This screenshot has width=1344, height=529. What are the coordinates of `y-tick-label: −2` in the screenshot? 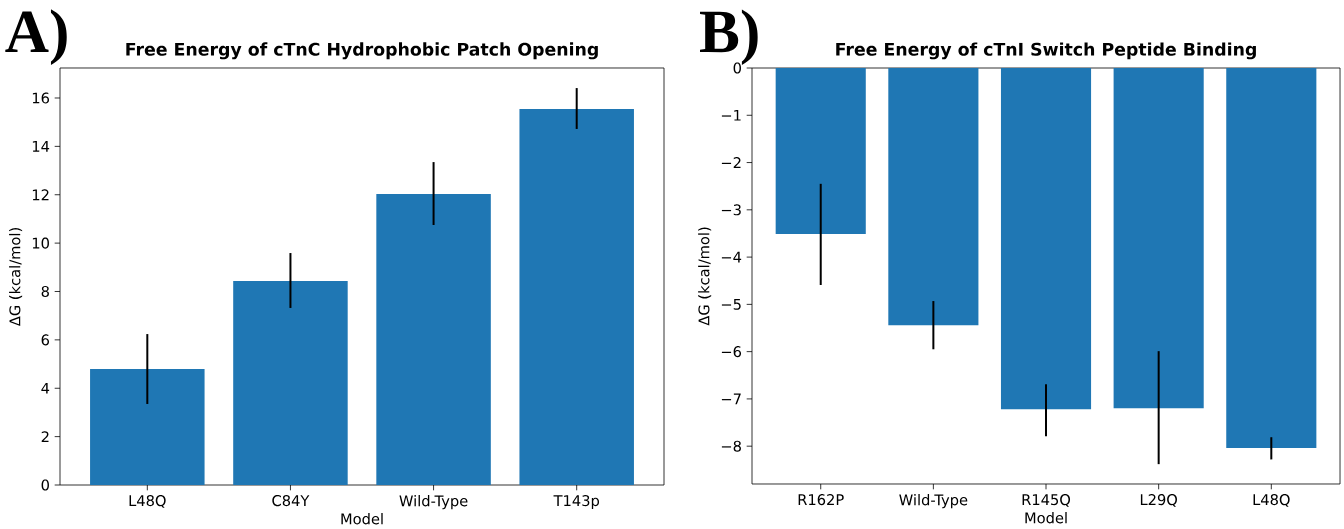 It's located at (731, 162).